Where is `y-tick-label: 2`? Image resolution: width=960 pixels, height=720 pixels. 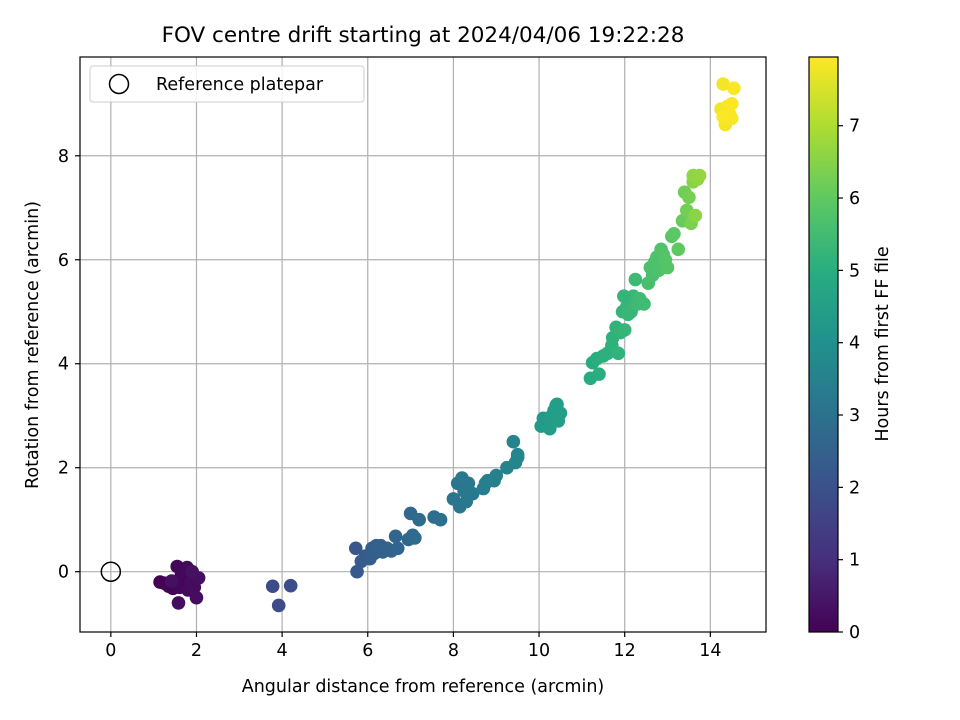 y-tick-label: 2 is located at coordinates (63, 469).